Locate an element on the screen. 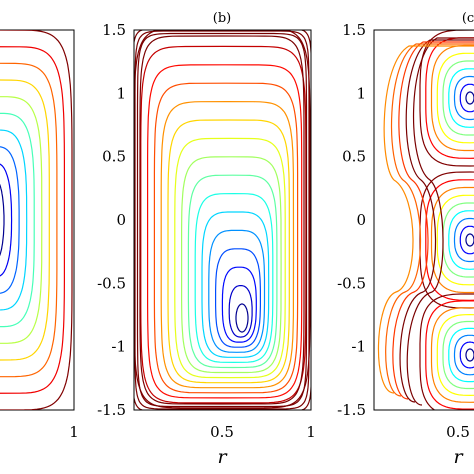 The height and width of the screenshot is (474, 474). panel-c-ytick: 0 is located at coordinates (361, 220).